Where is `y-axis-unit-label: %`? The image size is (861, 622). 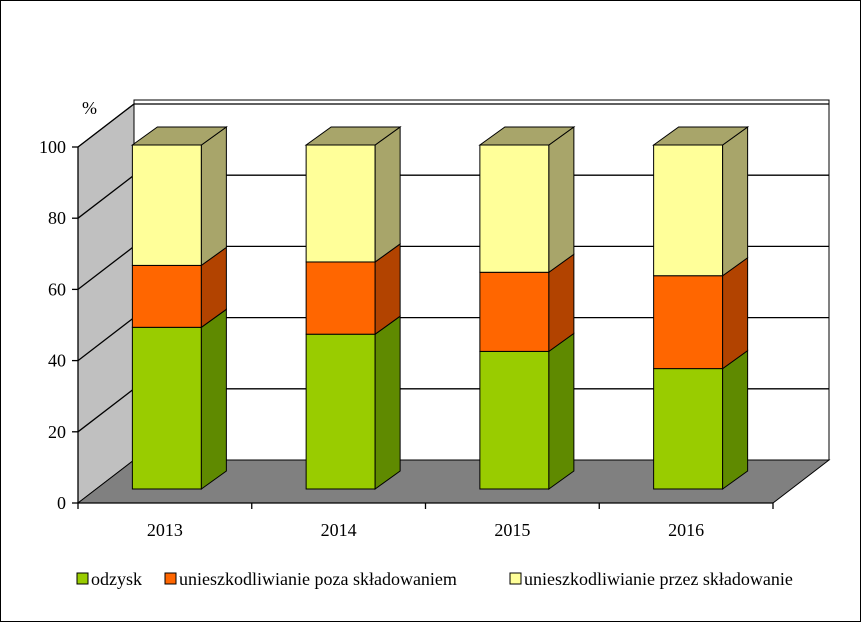
y-axis-unit-label: % is located at coordinates (89, 108).